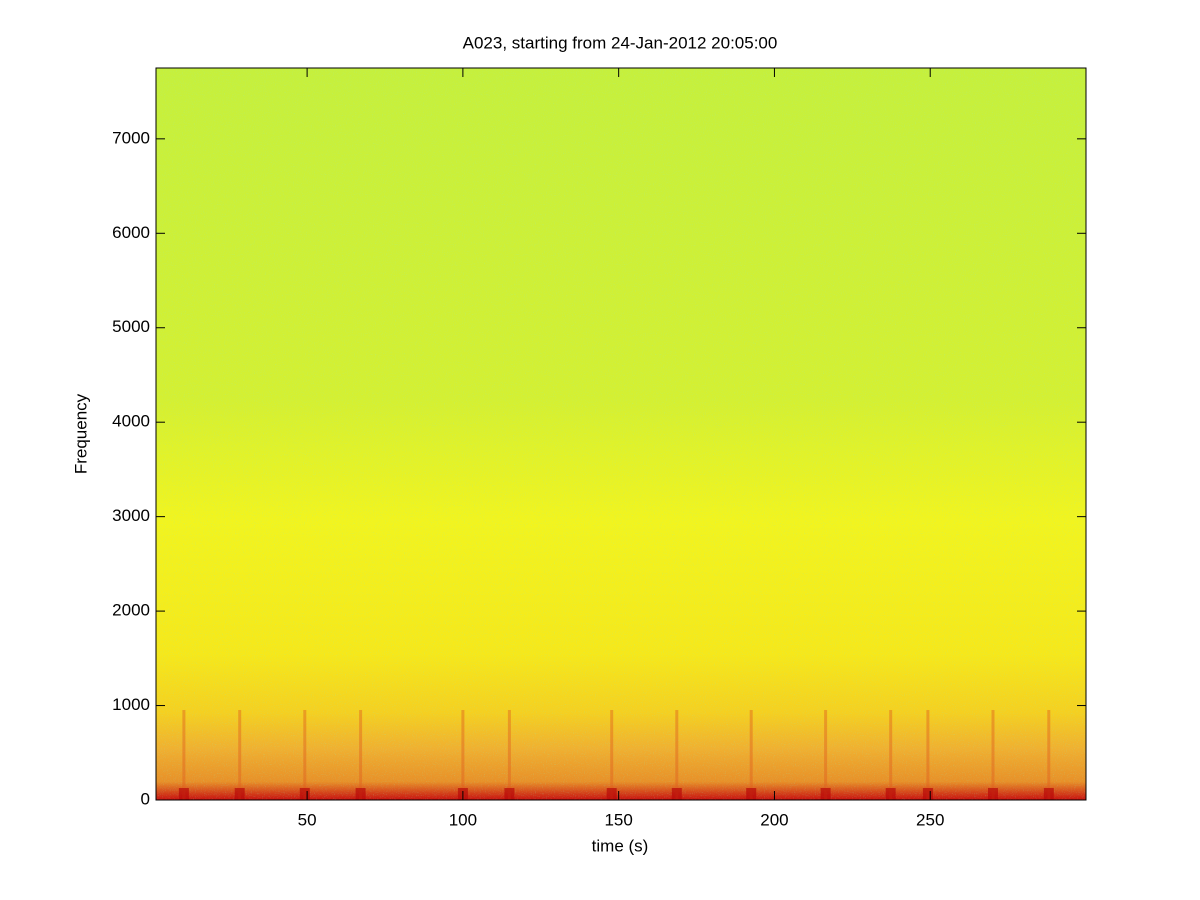 This screenshot has height=900, width=1200. I want to click on y-tick-label: 4000, so click(131, 421).